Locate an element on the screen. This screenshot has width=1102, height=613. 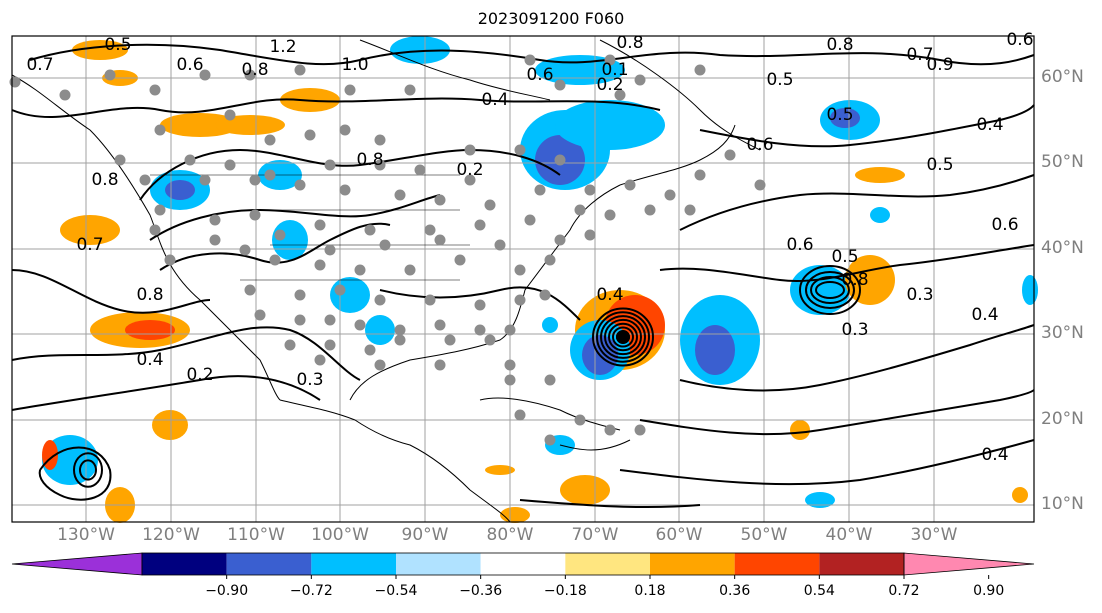
lon-label: 60°W is located at coordinates (679, 535).